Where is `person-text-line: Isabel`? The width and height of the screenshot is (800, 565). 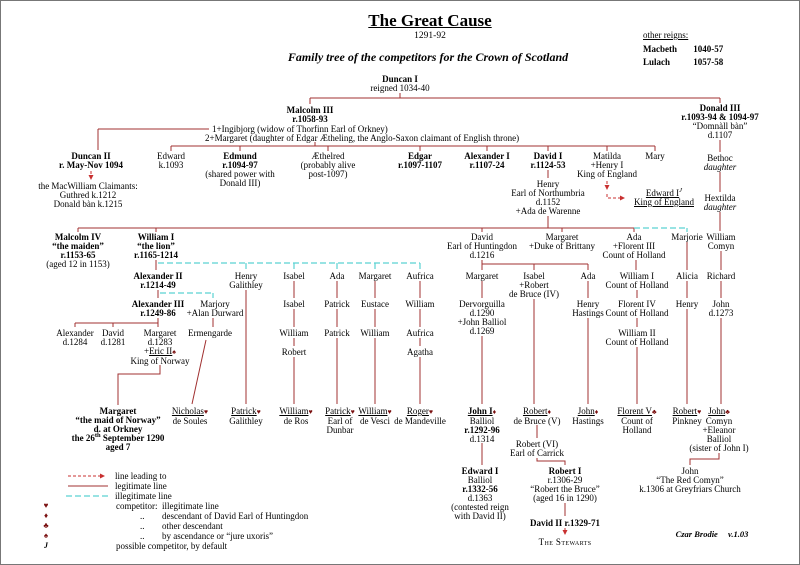
person-text-line: Isabel is located at coordinates (294, 276).